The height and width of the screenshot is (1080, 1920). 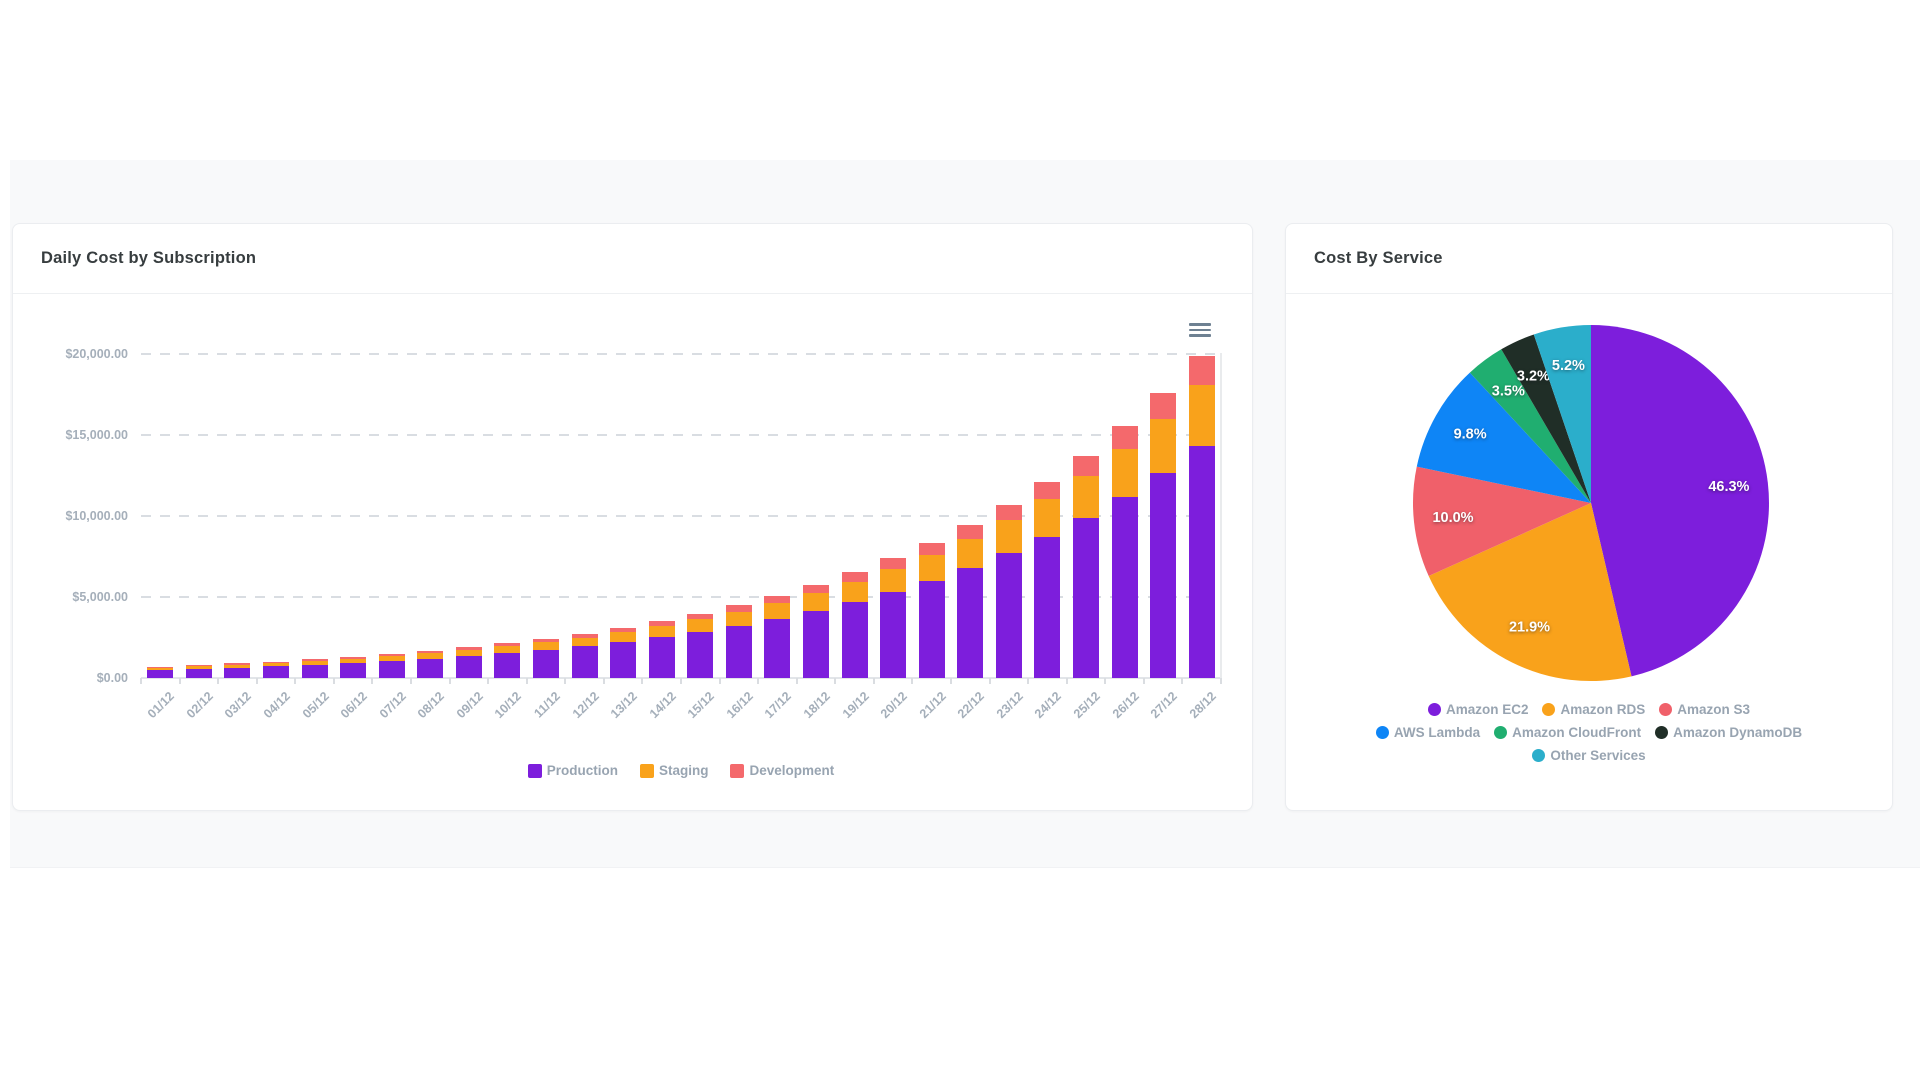 What do you see at coordinates (816, 644) in the screenshot?
I see `bar-production-18/12` at bounding box center [816, 644].